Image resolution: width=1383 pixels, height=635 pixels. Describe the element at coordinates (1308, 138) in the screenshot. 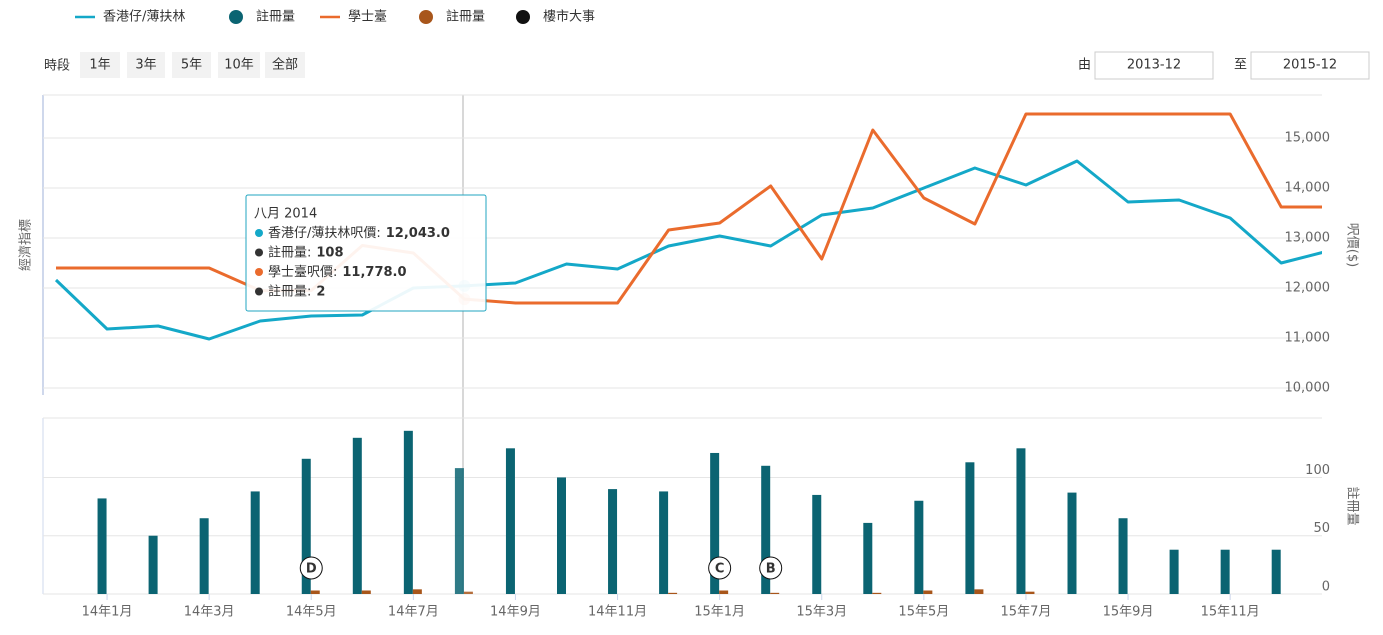

I see `y-tick-label: 15,000` at that location.